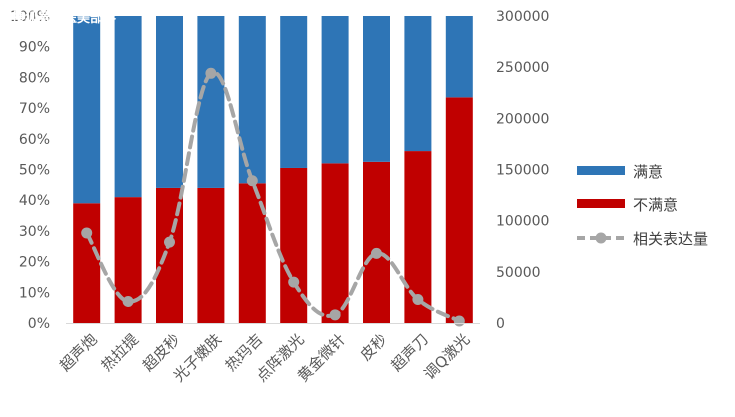  I want to click on right-tick-label: 150000, so click(522, 171).